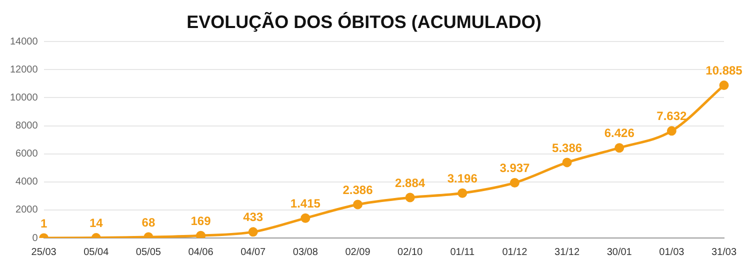 The image size is (748, 261). I want to click on y-tick-label: 8000, so click(27, 126).